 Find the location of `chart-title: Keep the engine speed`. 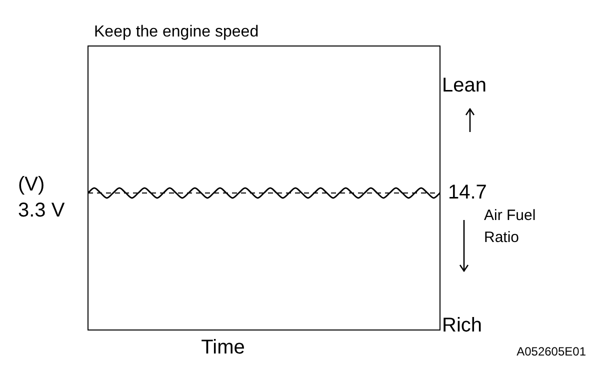

chart-title: Keep the engine speed is located at coordinates (176, 31).